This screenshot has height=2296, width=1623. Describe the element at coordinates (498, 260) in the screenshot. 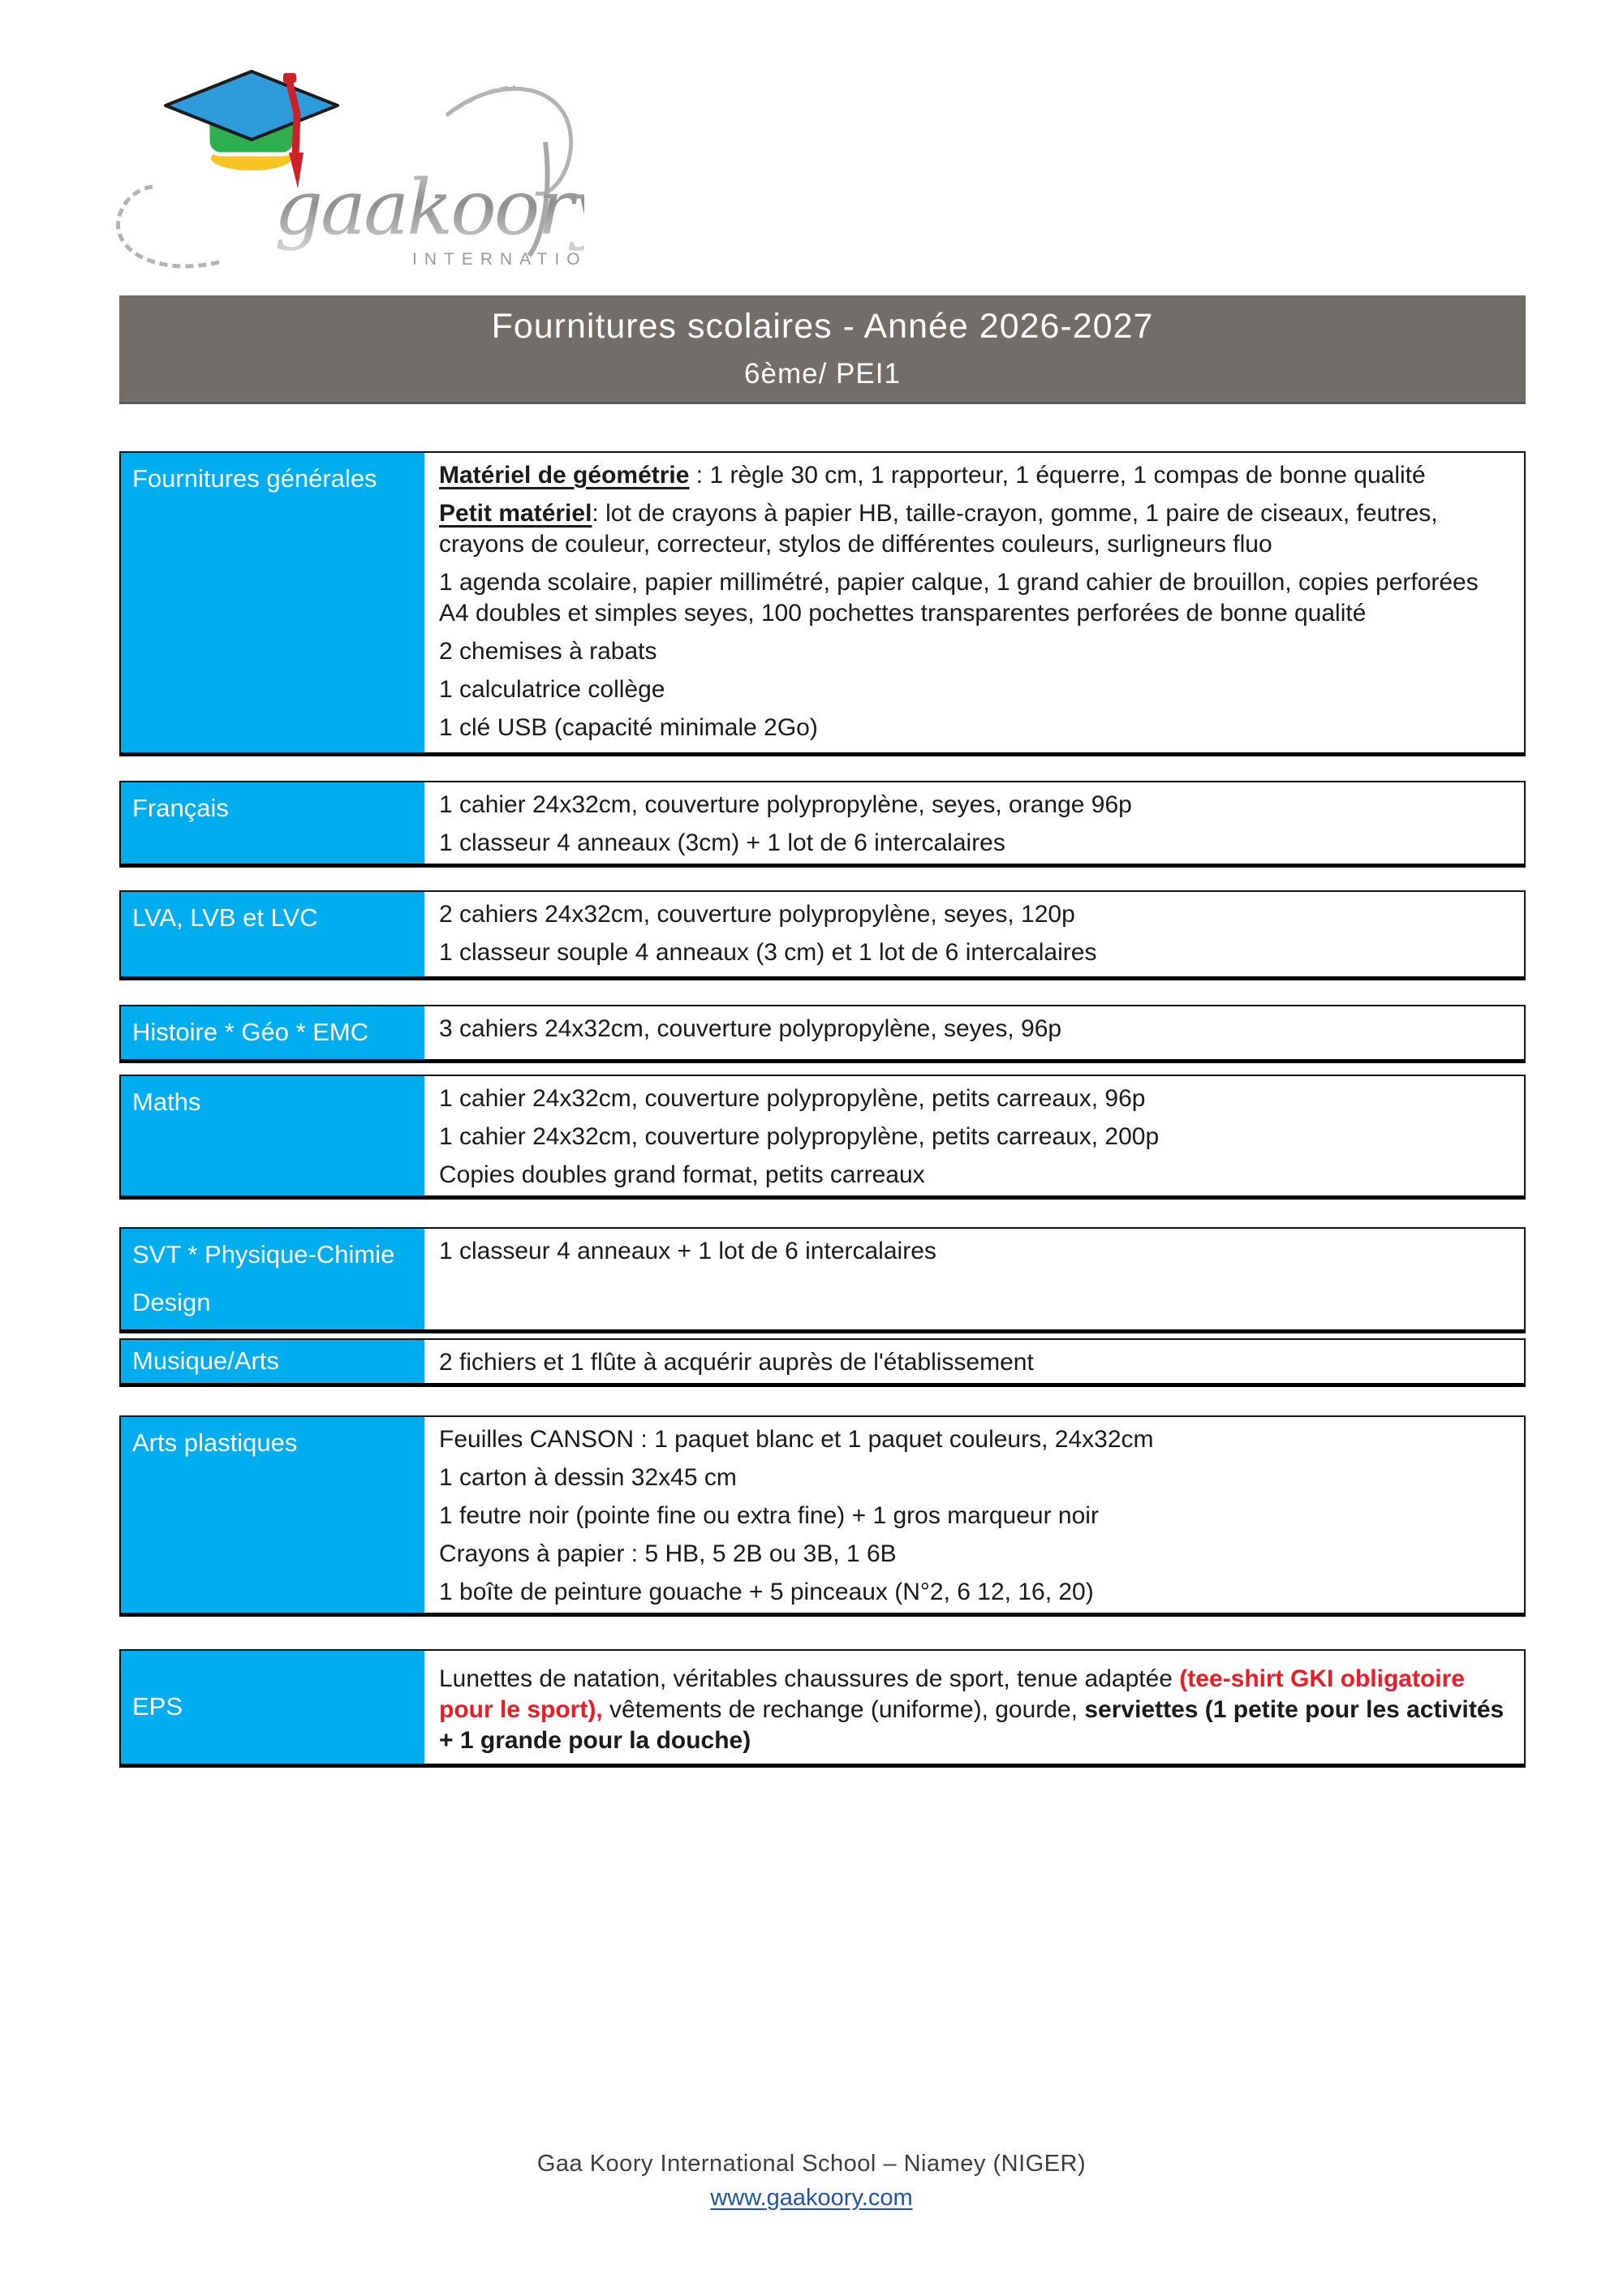

I see `logo-tagline-text: INTERNATIONAL` at that location.